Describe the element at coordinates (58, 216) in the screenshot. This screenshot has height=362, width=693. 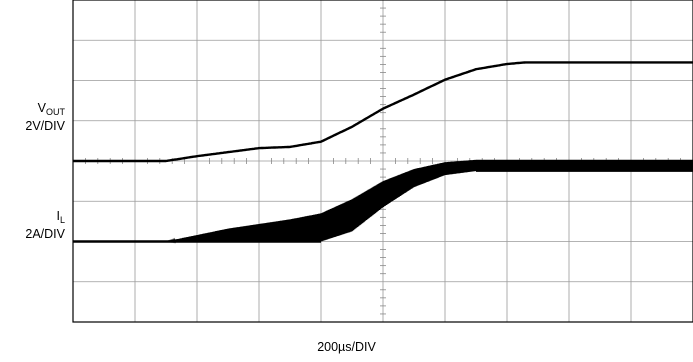
I see `il-label-main: I` at that location.